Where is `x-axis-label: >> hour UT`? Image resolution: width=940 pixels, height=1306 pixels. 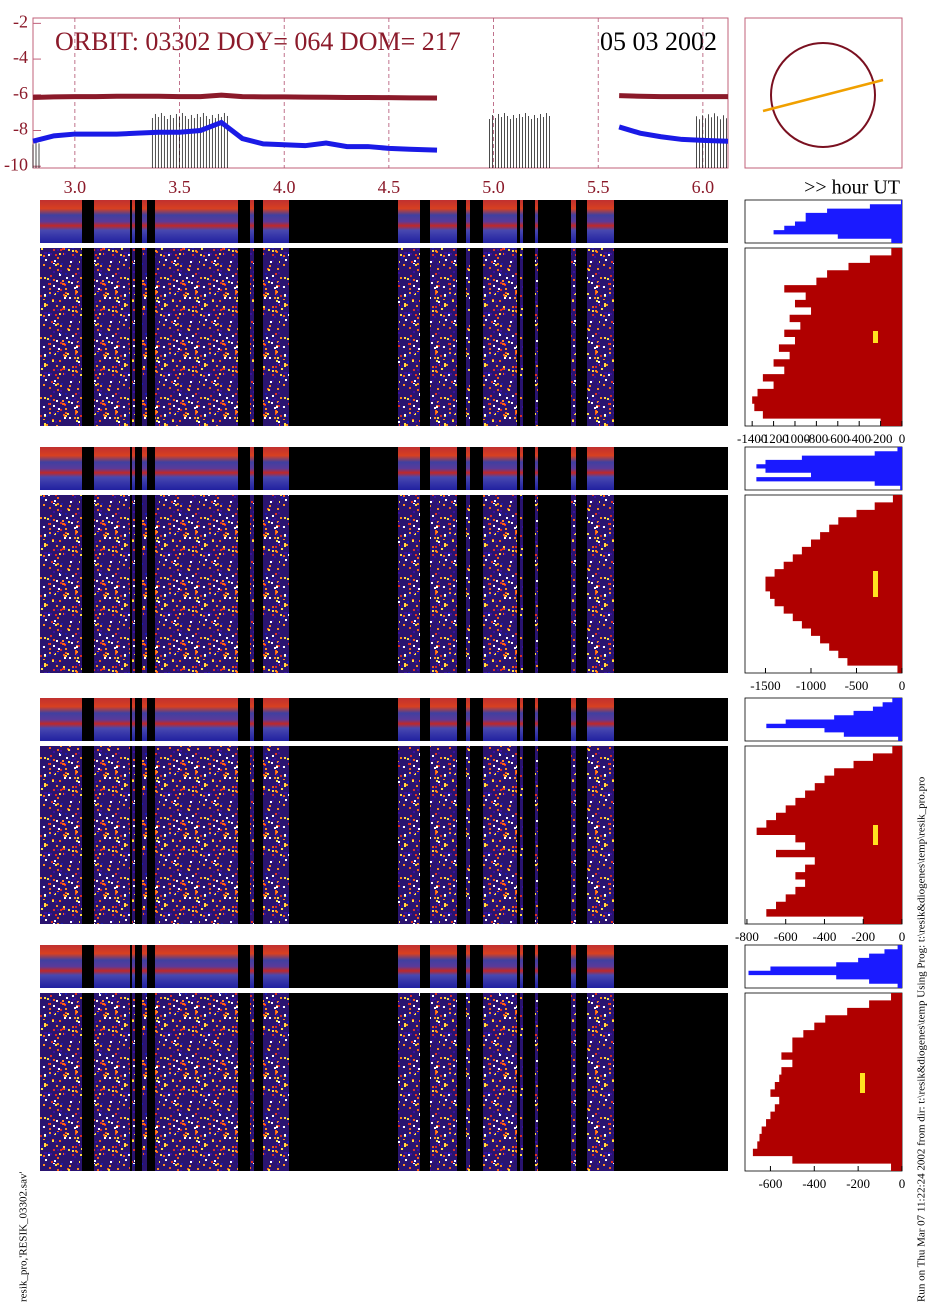
x-axis-label: >> hour UT is located at coordinates (852, 188).